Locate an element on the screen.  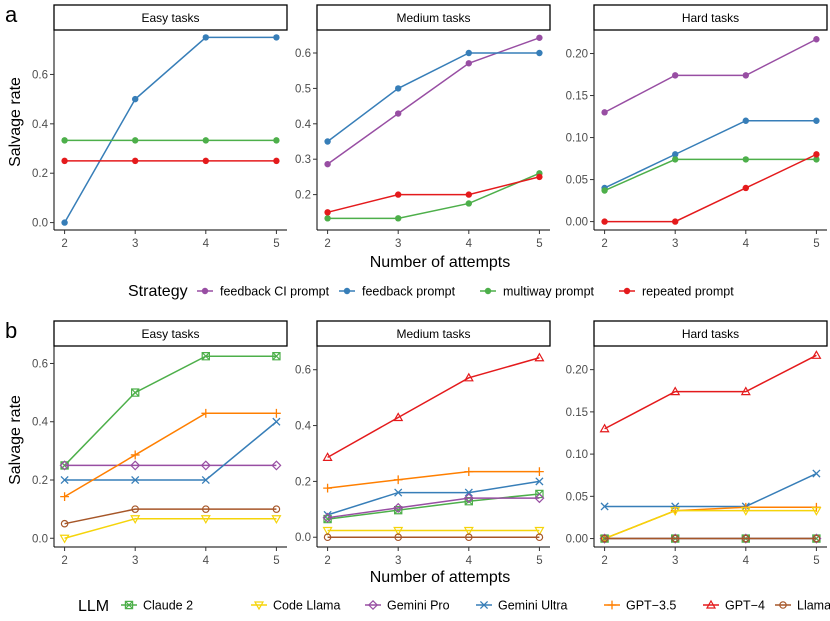
legend-label: Code Llama is located at coordinates (306, 606).